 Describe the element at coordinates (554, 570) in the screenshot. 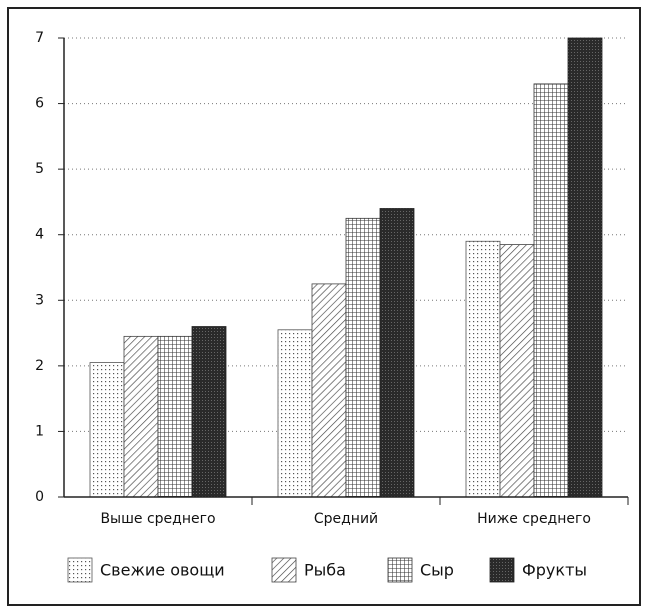

I see `legend-label: Фрукты` at that location.